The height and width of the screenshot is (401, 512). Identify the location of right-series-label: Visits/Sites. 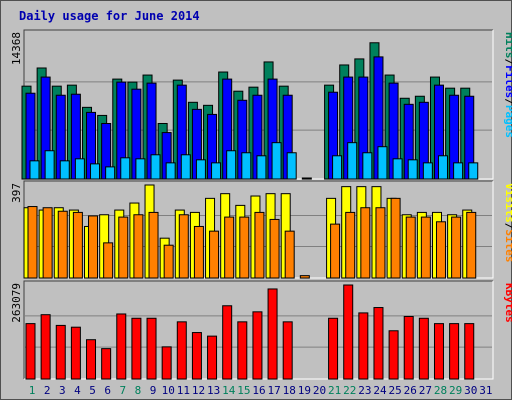
(507, 223).